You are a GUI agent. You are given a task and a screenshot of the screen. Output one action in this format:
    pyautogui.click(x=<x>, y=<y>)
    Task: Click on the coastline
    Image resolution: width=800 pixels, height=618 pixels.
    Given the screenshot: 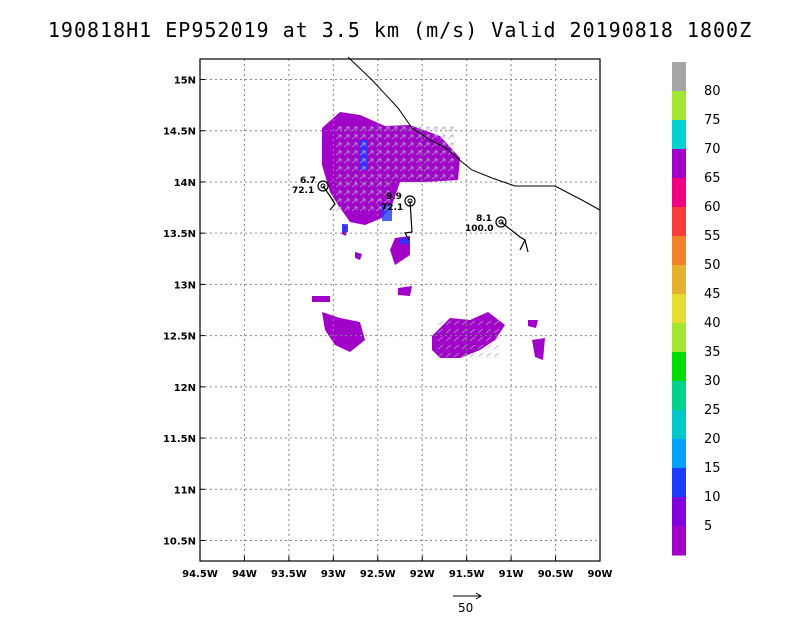 What is the action you would take?
    pyautogui.click(x=474, y=133)
    